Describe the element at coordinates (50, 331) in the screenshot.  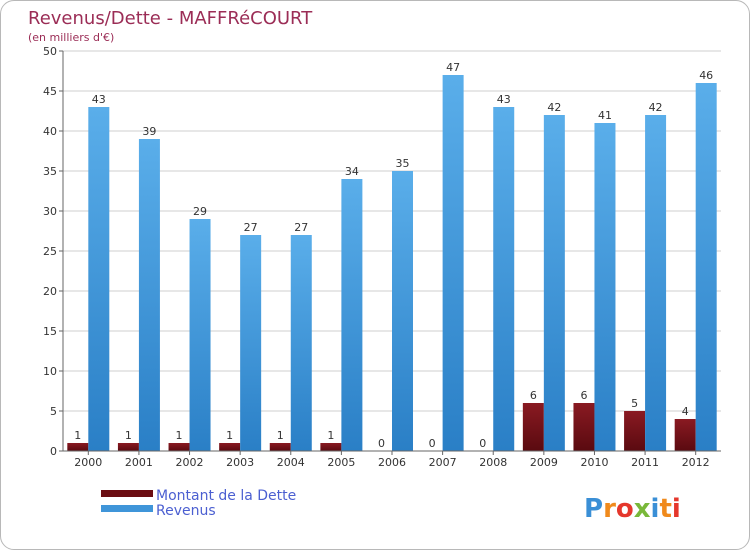
I see `y-tick-label: 15` at that location.